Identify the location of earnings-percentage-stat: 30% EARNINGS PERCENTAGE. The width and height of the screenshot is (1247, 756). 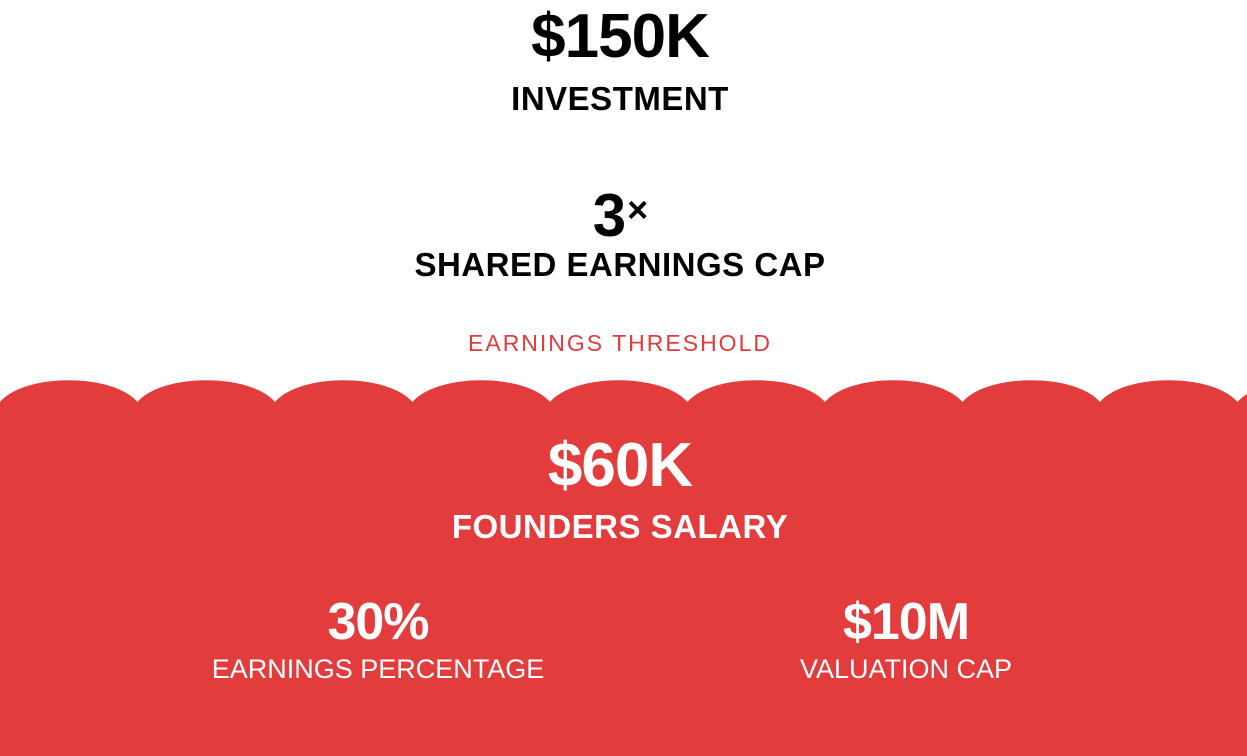
(378, 639).